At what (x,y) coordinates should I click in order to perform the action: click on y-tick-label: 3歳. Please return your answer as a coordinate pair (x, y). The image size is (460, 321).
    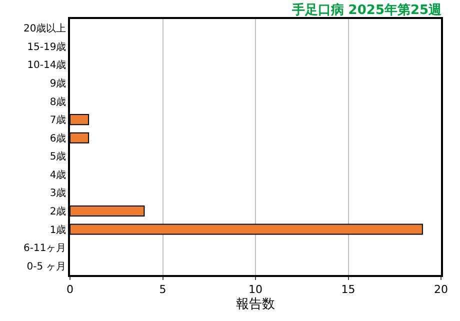
    Looking at the image, I should click on (58, 193).